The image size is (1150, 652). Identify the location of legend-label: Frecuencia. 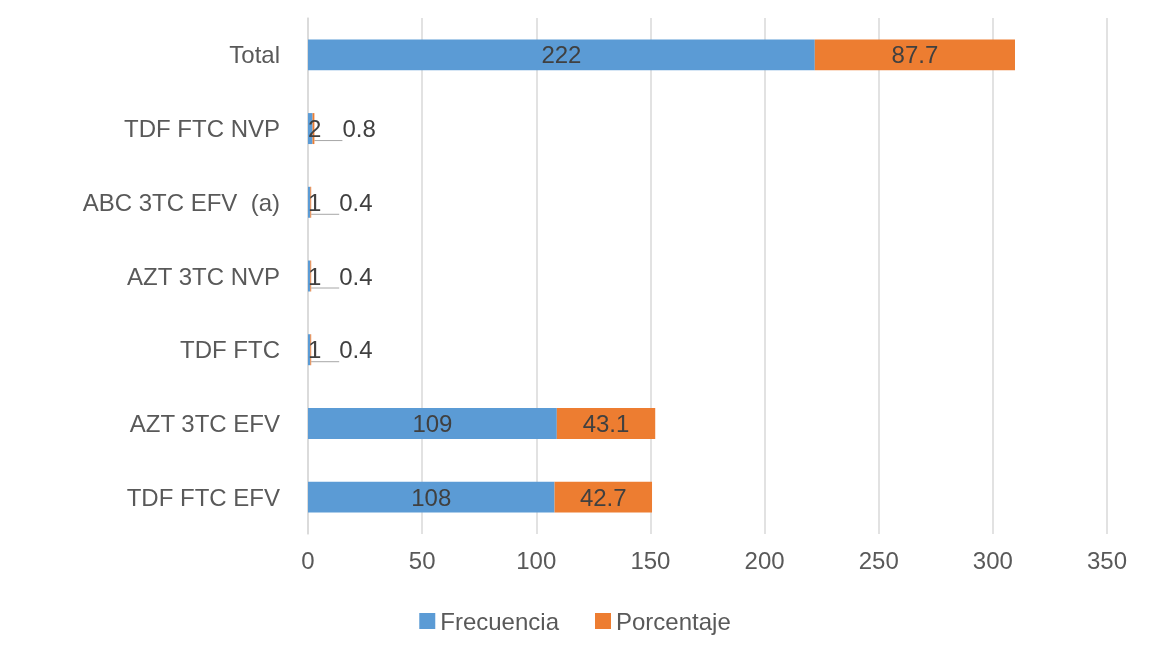
(500, 621).